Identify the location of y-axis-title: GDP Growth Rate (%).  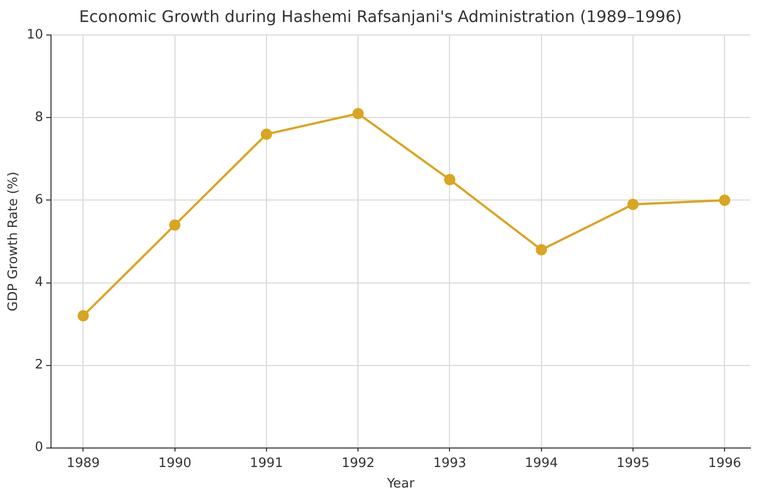
(14, 242).